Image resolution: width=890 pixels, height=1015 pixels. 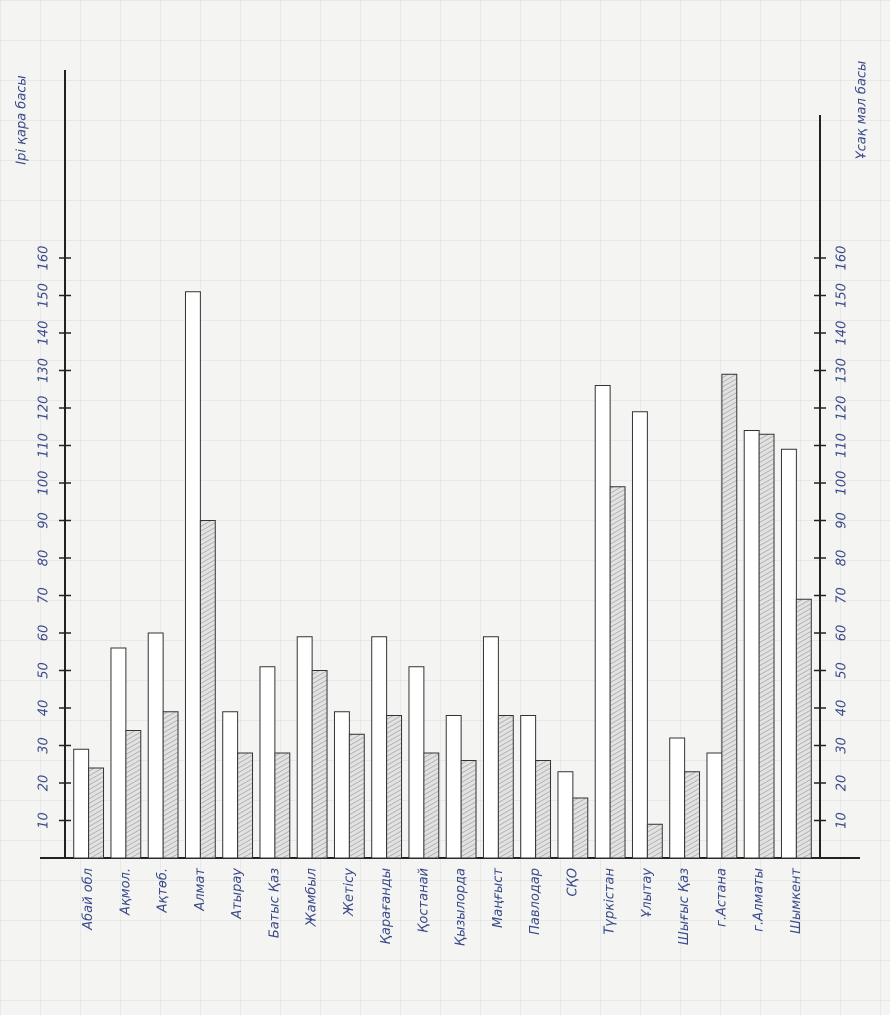 What do you see at coordinates (200, 890) in the screenshot?
I see `x-tick-label: Алмат` at bounding box center [200, 890].